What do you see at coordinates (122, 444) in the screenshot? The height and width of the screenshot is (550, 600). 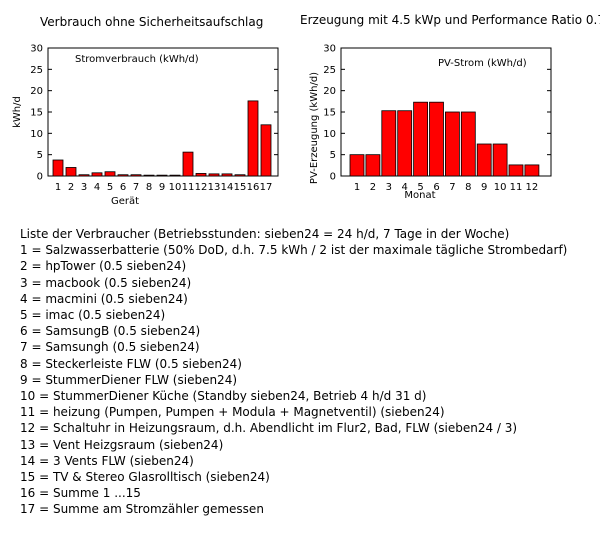 I see `legend-item-13: 13 = Vent Heizgsraum (sieben24)` at bounding box center [122, 444].